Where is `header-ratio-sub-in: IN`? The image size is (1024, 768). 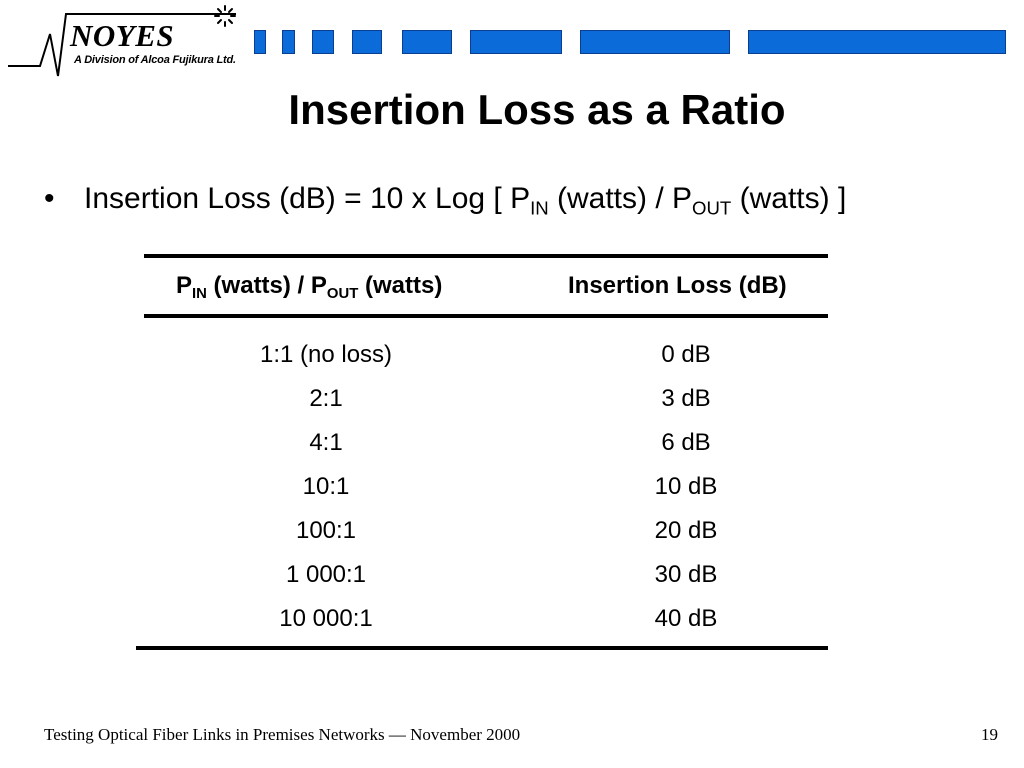
header-ratio-sub-in: IN is located at coordinates (199, 294).